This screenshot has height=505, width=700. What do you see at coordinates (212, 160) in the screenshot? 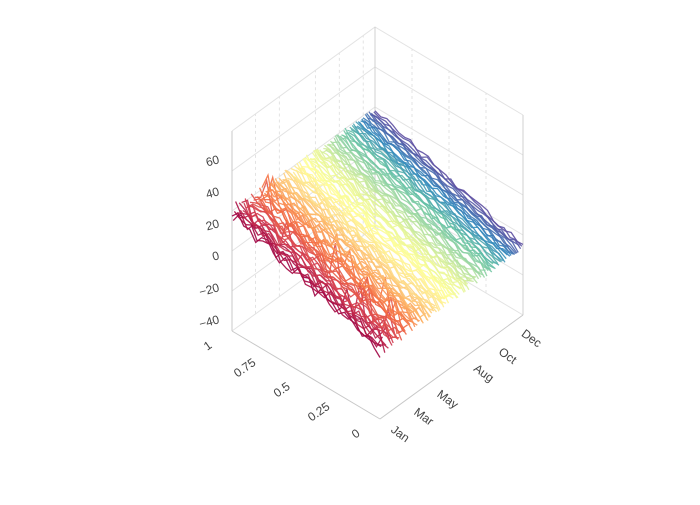
I see `z-tick-label: 60` at bounding box center [212, 160].